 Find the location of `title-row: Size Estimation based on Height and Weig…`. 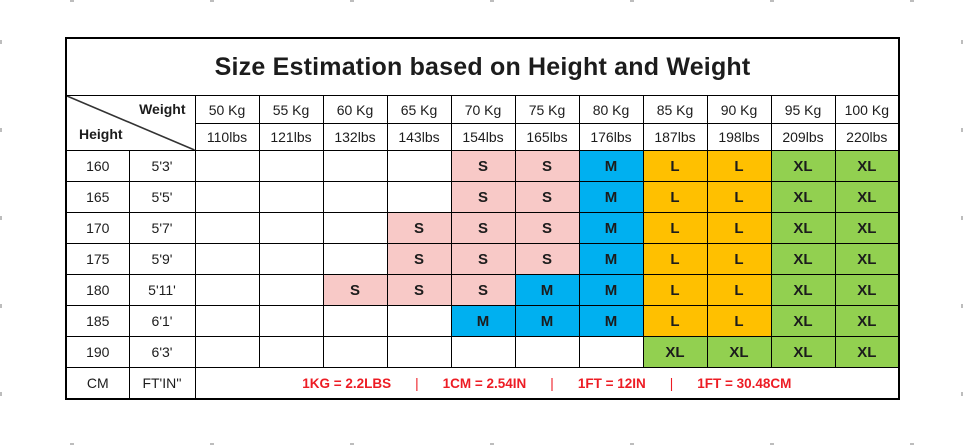

title-row: Size Estimation based on Height and Weig… is located at coordinates (482, 66).